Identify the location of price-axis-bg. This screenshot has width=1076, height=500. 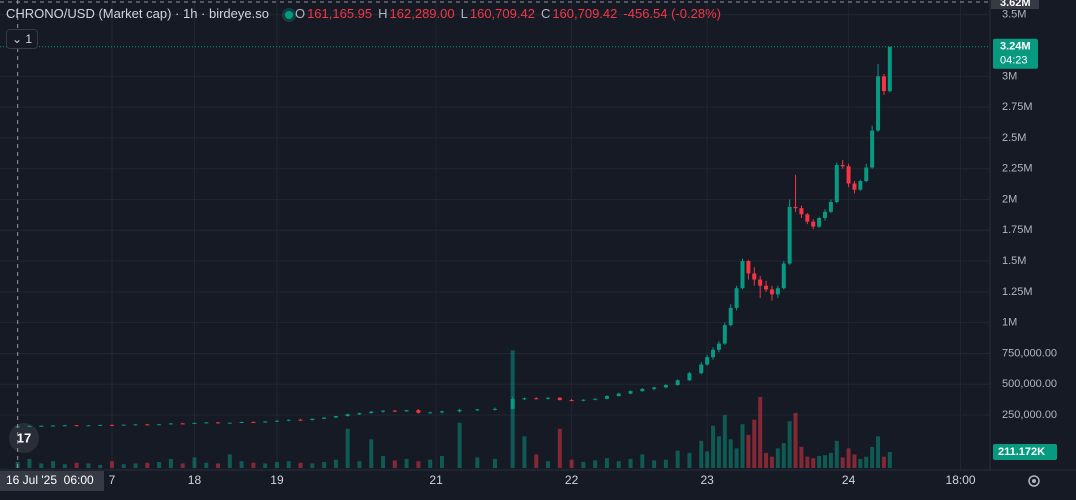
(1033, 235).